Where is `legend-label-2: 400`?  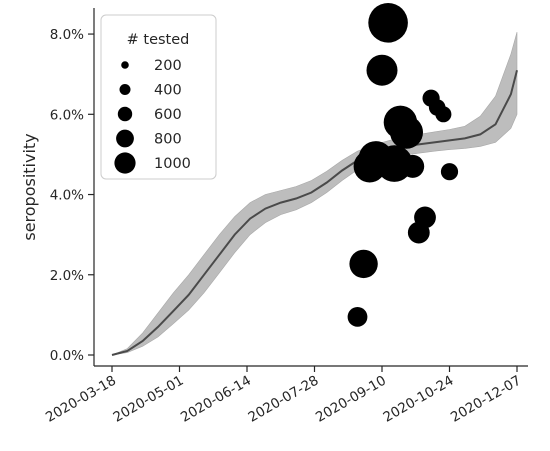 legend-label-2: 400 is located at coordinates (168, 91).